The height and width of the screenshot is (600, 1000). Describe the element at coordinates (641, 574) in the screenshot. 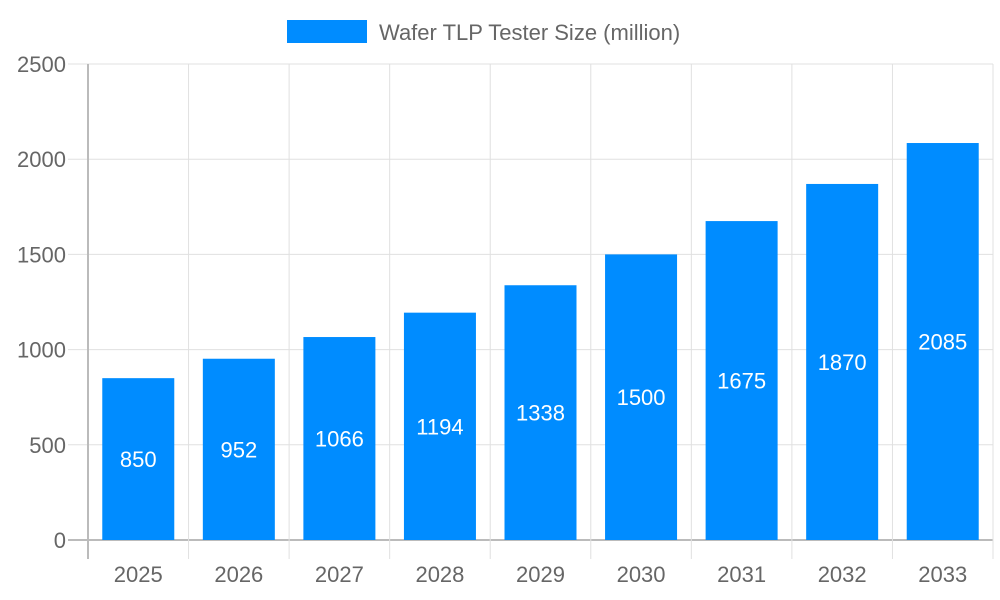

I see `x-tick-label: 2030` at that location.